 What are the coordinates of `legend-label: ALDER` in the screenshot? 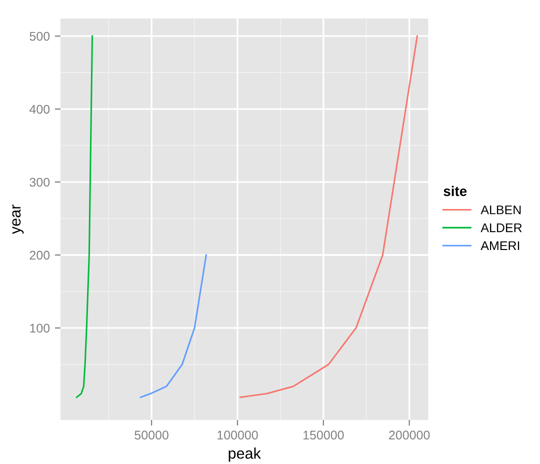 It's located at (501, 227).